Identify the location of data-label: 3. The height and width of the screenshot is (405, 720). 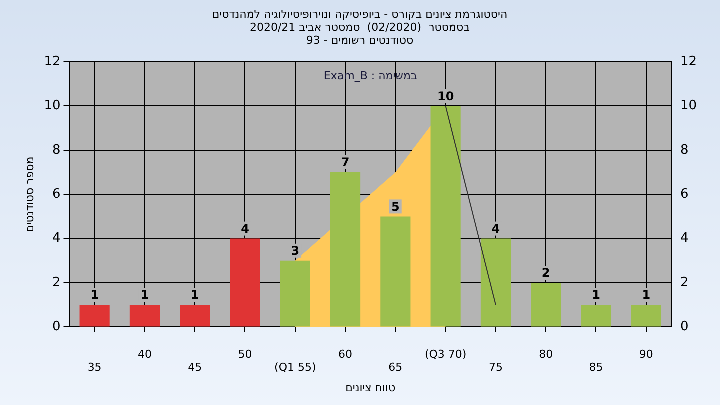
(295, 251).